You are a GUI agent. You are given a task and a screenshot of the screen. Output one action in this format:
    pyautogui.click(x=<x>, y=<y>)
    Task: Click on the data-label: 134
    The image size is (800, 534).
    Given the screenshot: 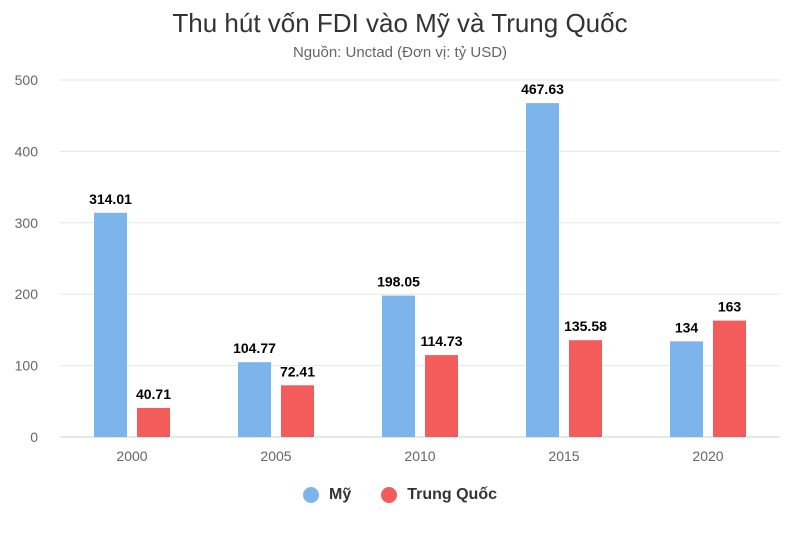 What is the action you would take?
    pyautogui.click(x=687, y=327)
    